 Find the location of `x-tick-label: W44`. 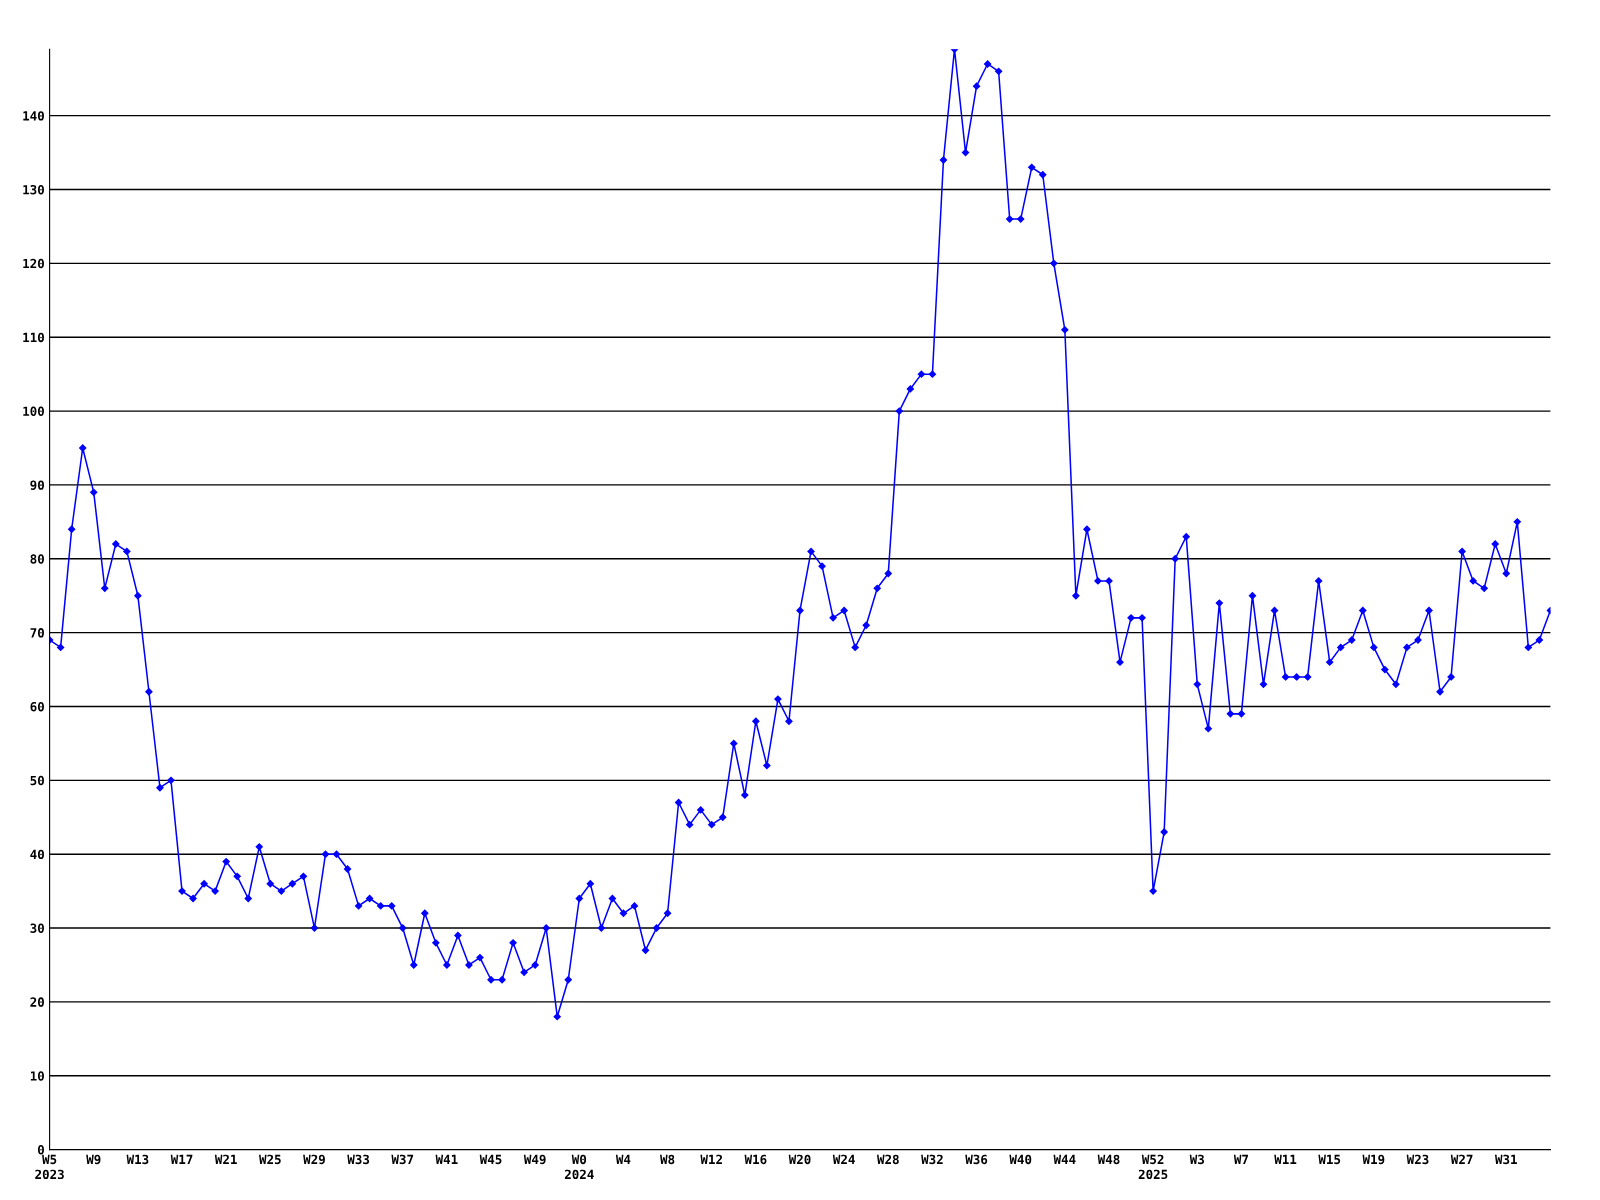

x-tick-label: W44 is located at coordinates (1064, 1159).